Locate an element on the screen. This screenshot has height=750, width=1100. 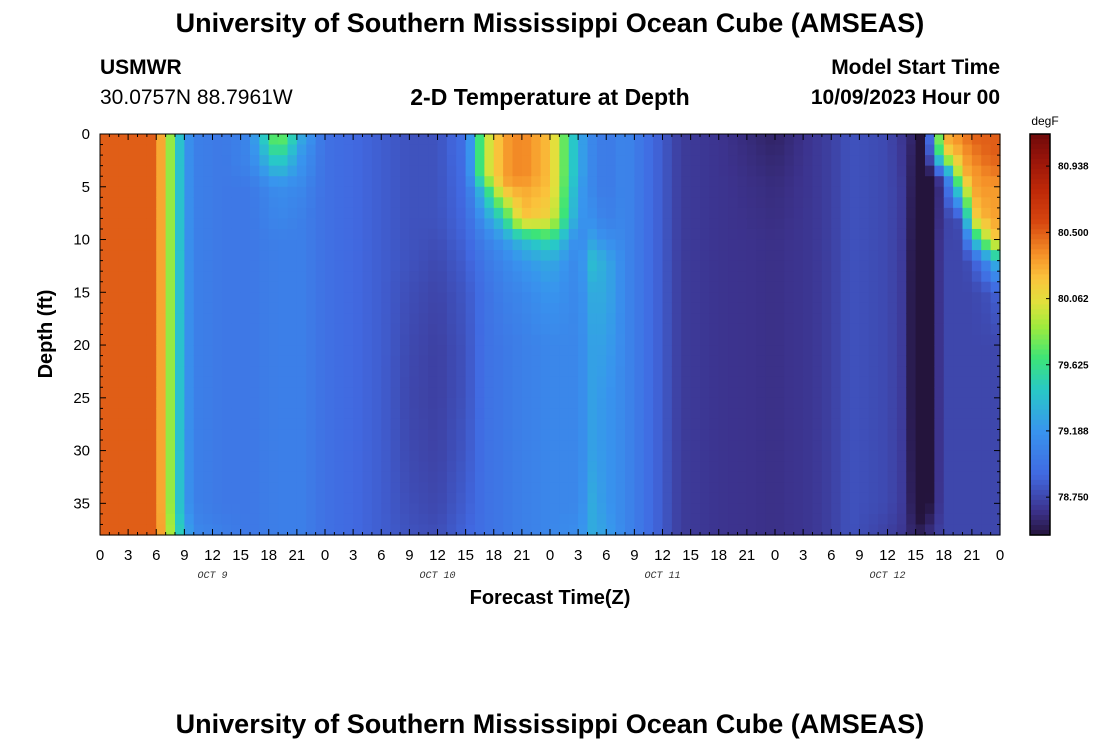
x-tick-label: 21 is located at coordinates (522, 555).